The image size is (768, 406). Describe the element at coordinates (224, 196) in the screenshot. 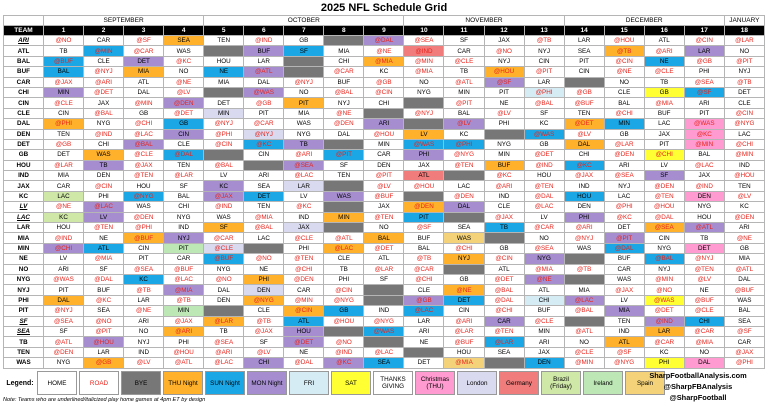

I see `game-cell: @JAX` at that location.